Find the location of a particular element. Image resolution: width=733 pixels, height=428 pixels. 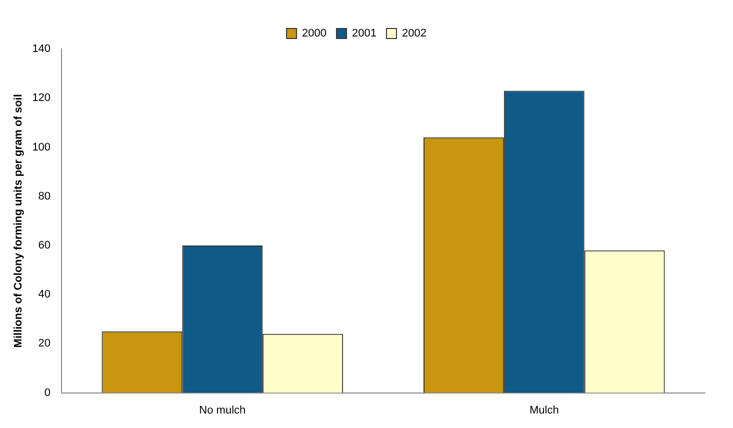

y-tick-label: 40 is located at coordinates (44, 294).